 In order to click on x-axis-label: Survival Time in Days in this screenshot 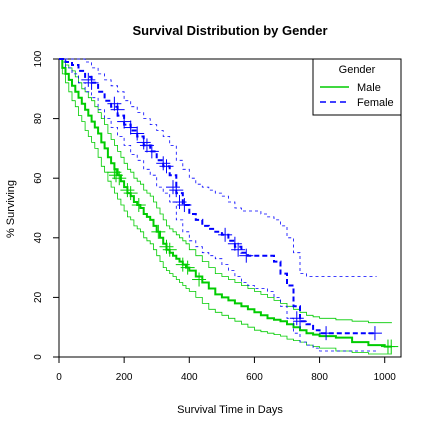, I will do `click(230, 410)`.